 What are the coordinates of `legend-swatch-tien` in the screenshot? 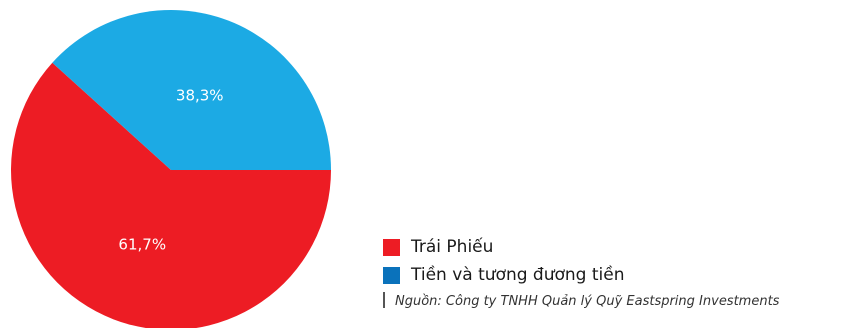 It's located at (391, 275).